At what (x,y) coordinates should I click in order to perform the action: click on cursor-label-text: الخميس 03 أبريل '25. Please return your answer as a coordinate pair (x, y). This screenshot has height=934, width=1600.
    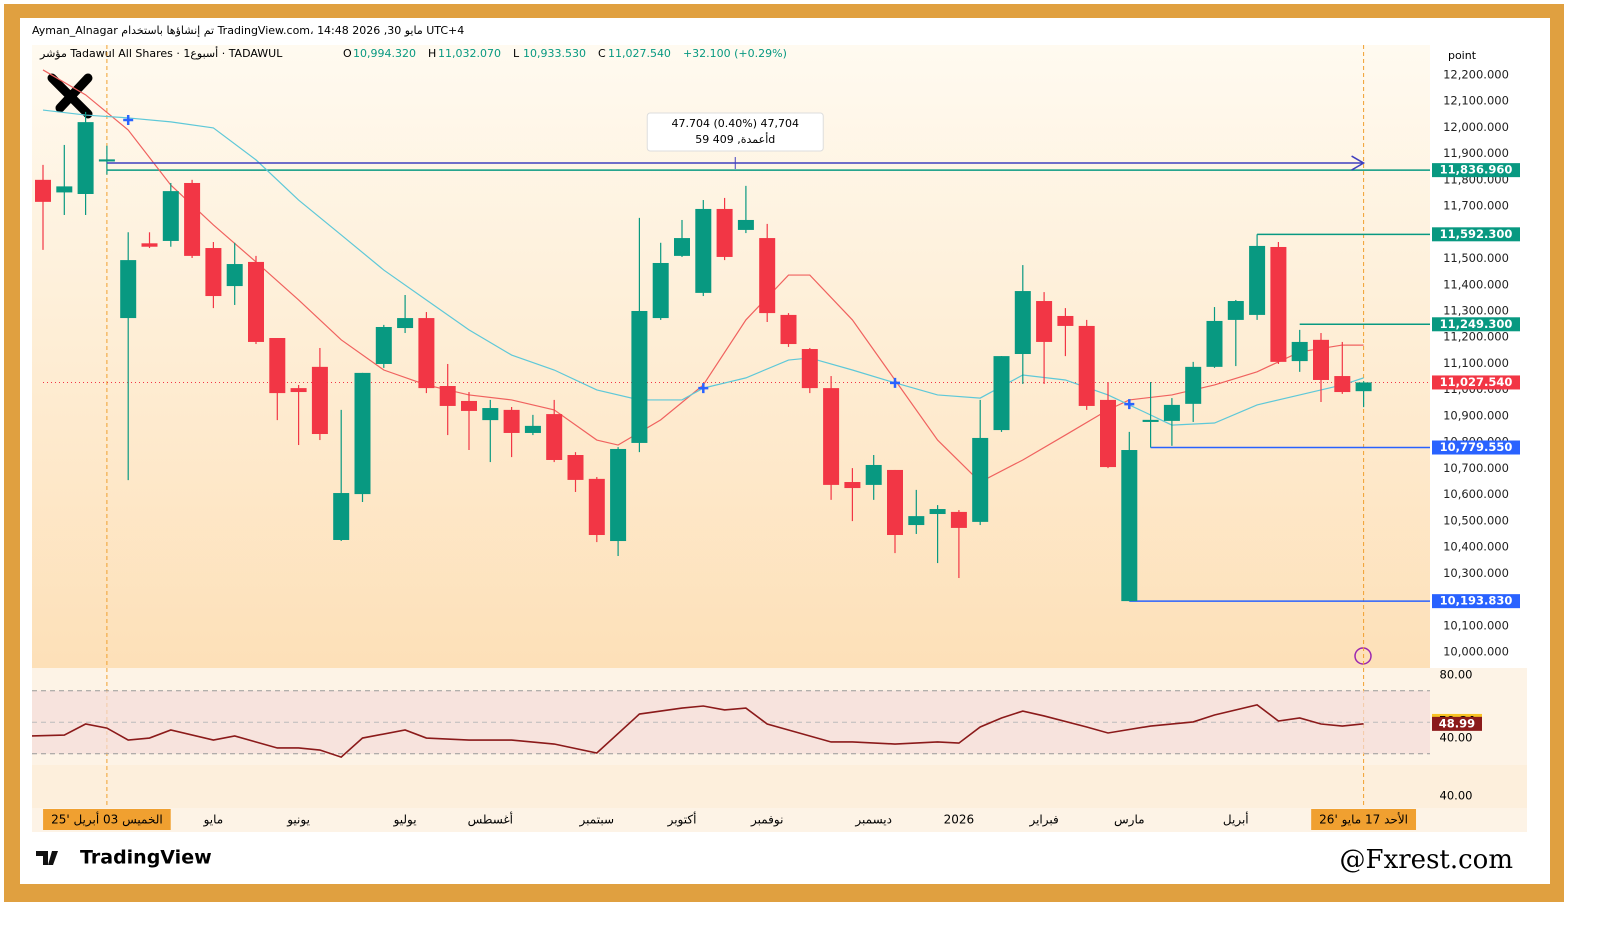
    Looking at the image, I should click on (107, 820).